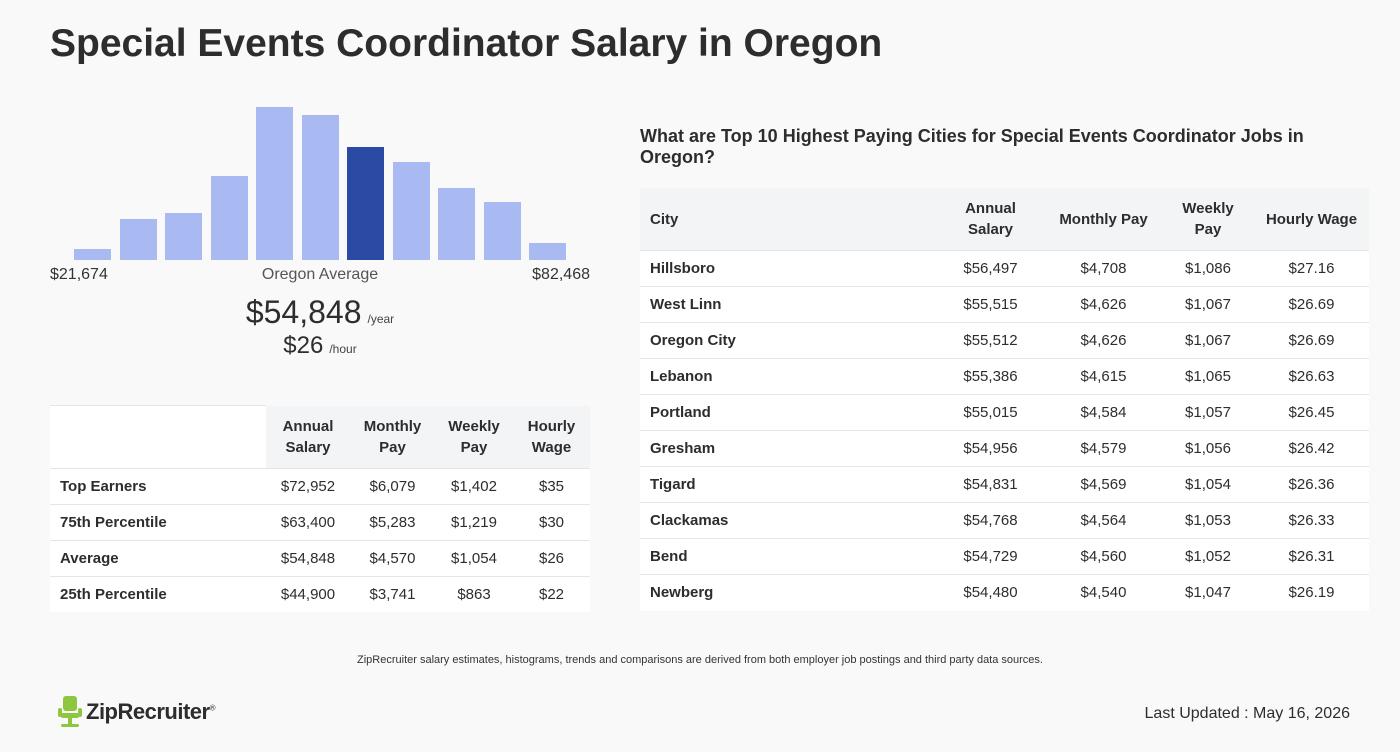 This screenshot has height=752, width=1400. Describe the element at coordinates (1311, 376) in the screenshot. I see `city-value: $26.63` at that location.